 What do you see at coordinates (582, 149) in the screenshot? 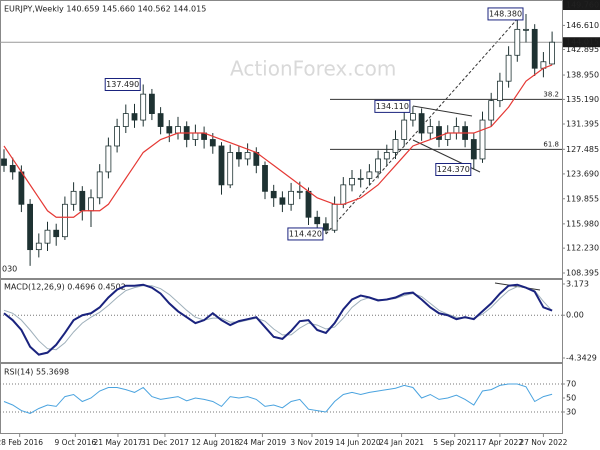
I see `y-tick-label: 127.485` at bounding box center [582, 149].